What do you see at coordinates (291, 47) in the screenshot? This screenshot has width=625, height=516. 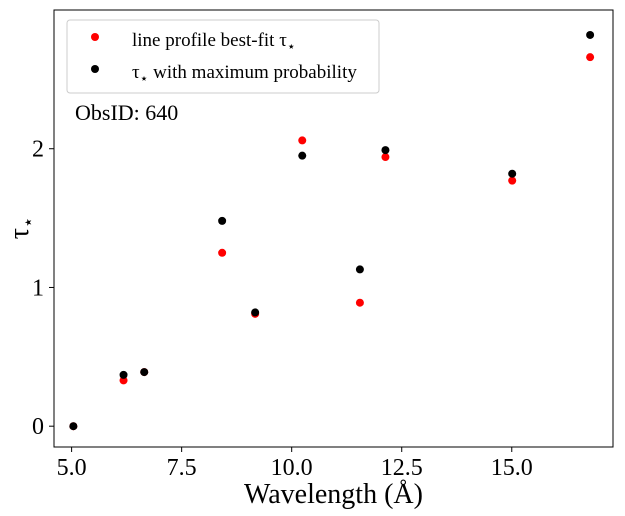 I see `legend-entry-best-fit-sub: ⋆` at bounding box center [291, 47].